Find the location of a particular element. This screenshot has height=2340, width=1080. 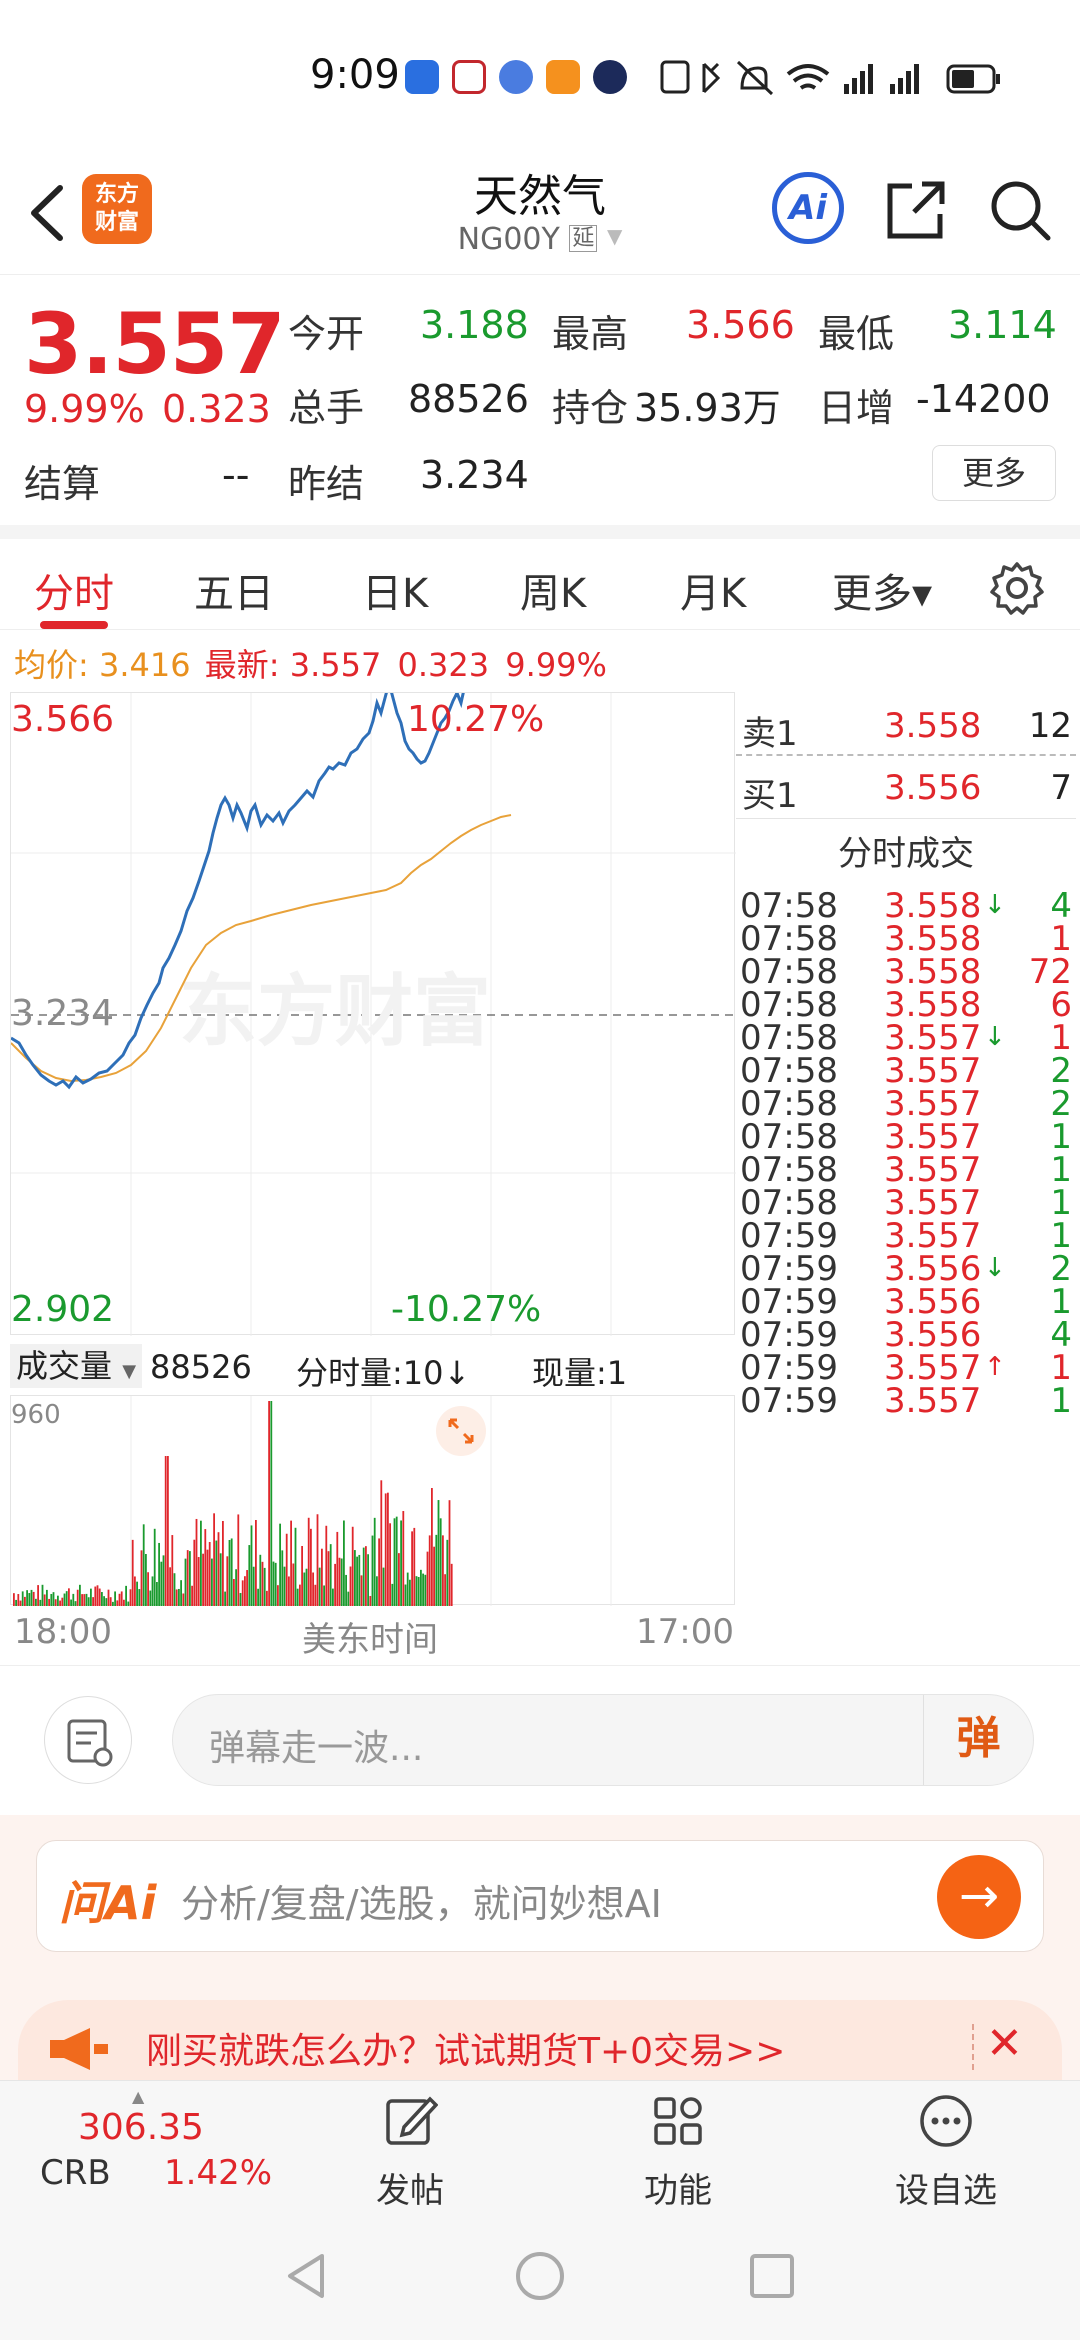

trade-price: 3.556 is located at coordinates (933, 1302).